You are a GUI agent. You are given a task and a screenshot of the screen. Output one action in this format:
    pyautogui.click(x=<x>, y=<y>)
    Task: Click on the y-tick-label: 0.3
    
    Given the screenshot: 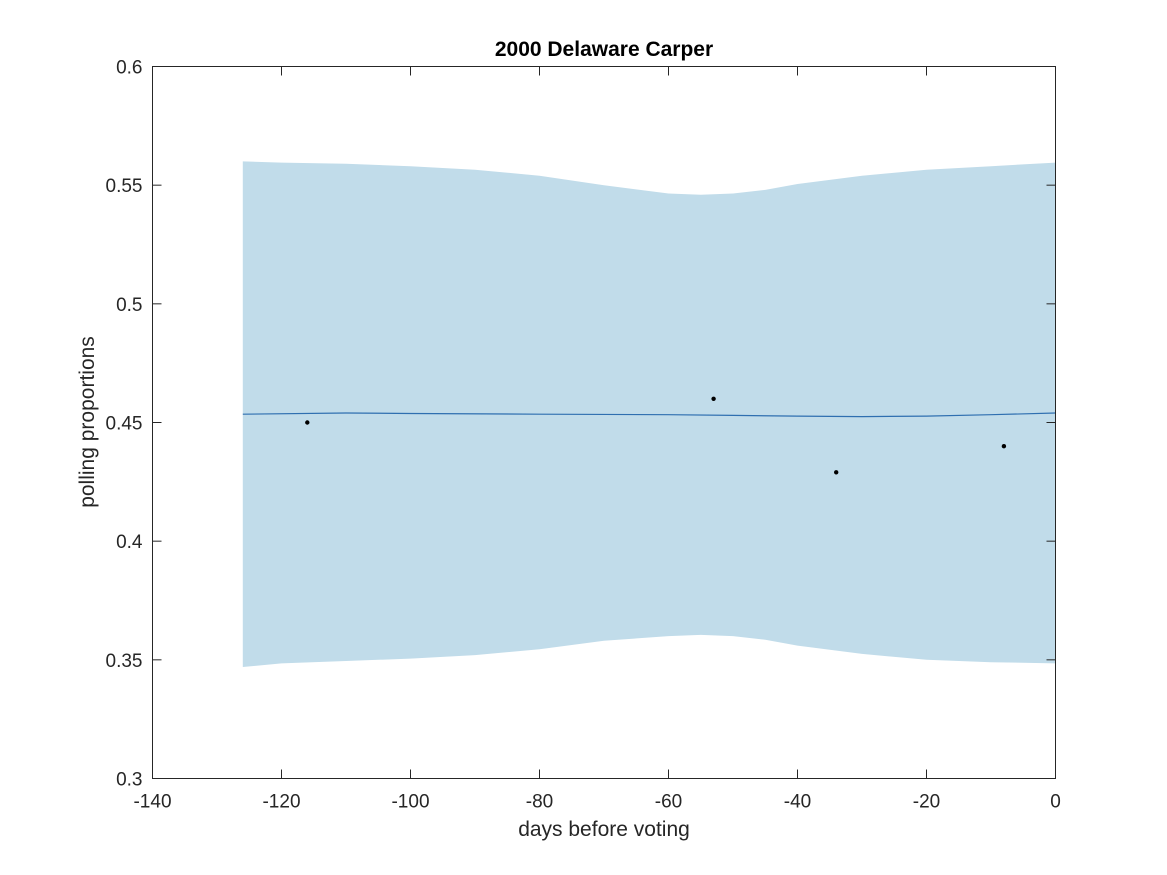 What is the action you would take?
    pyautogui.click(x=129, y=780)
    